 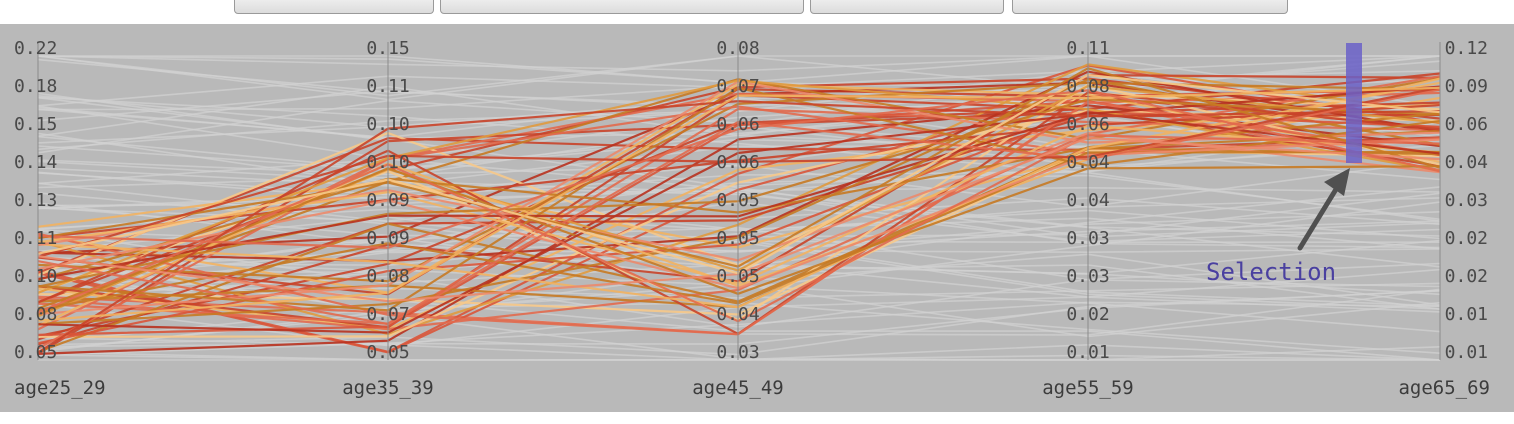 What do you see at coordinates (388, 388) in the screenshot?
I see `axis-name-label: age35_39` at bounding box center [388, 388].